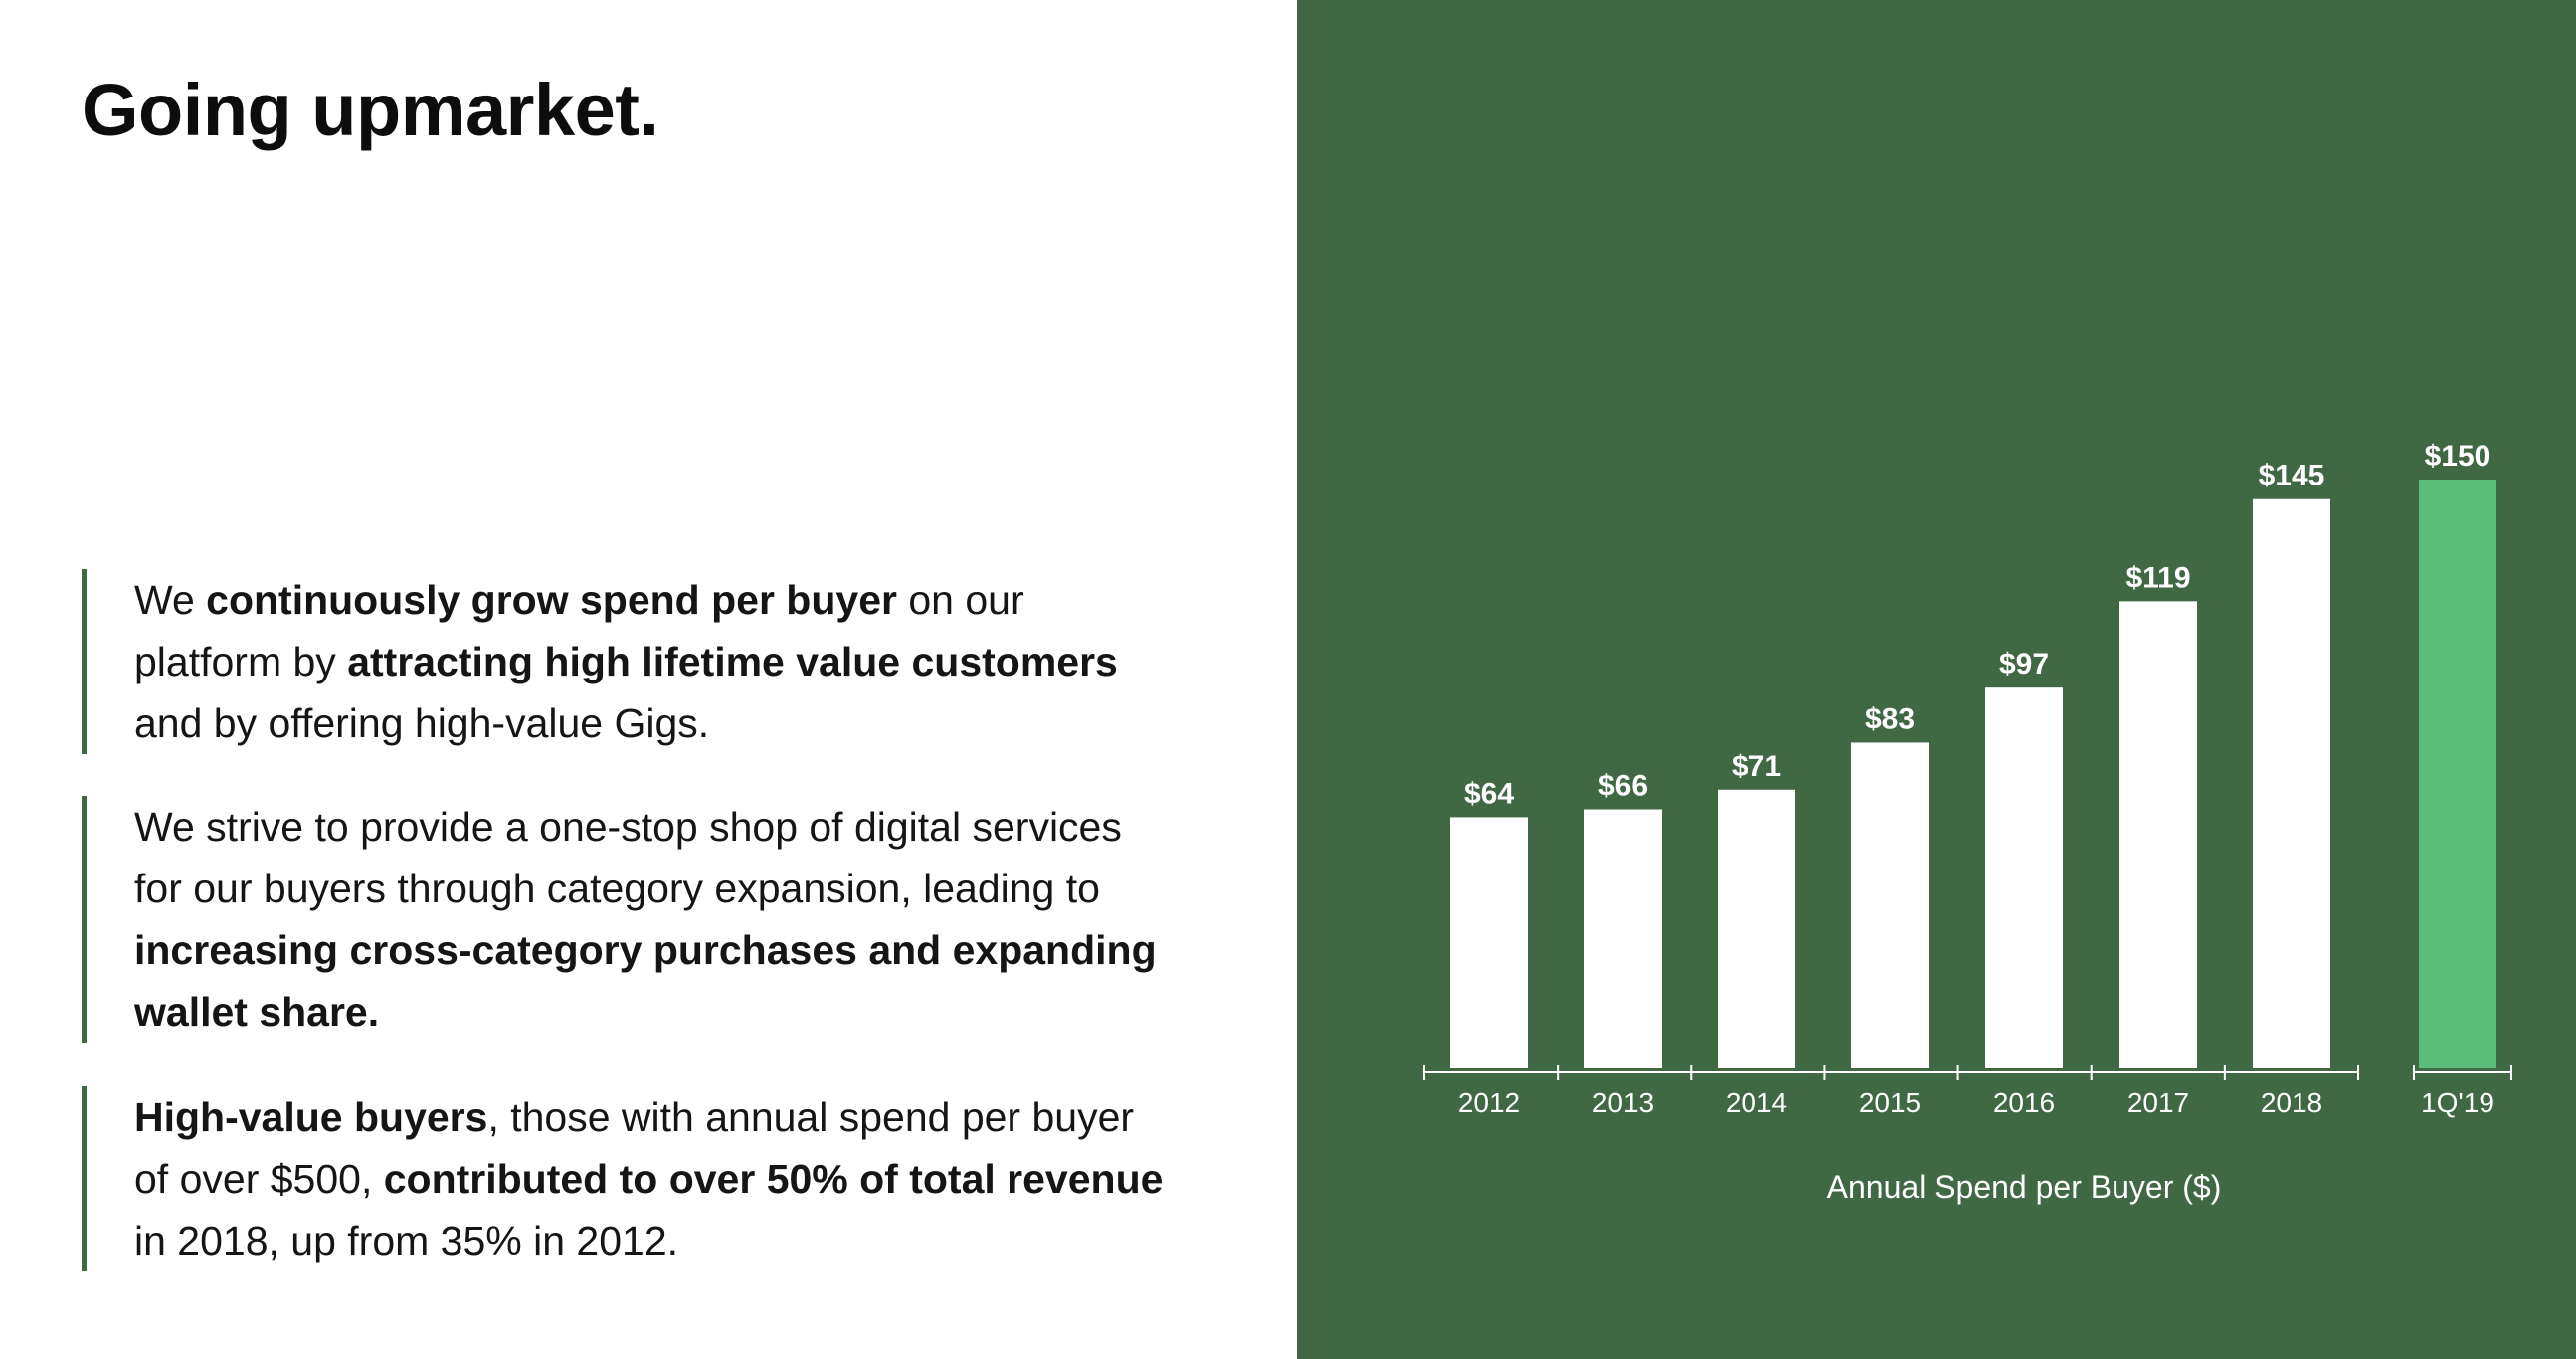  I want to click on value-label-2012: $64, so click(1489, 793).